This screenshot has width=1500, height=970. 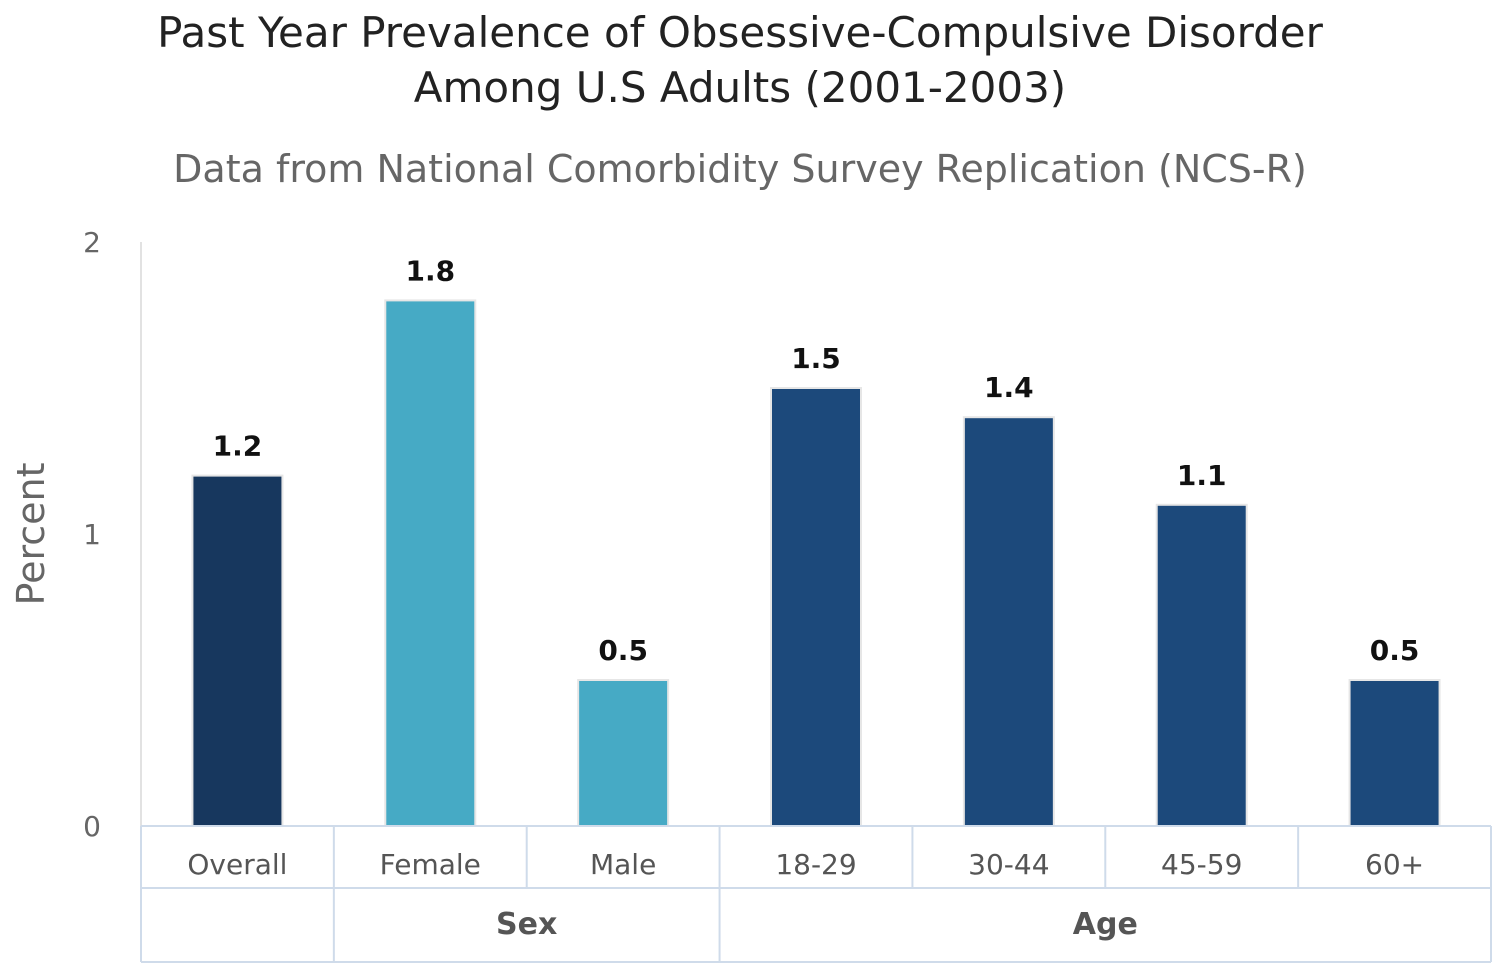 What do you see at coordinates (238, 446) in the screenshot?
I see `data-label: 1.2` at bounding box center [238, 446].